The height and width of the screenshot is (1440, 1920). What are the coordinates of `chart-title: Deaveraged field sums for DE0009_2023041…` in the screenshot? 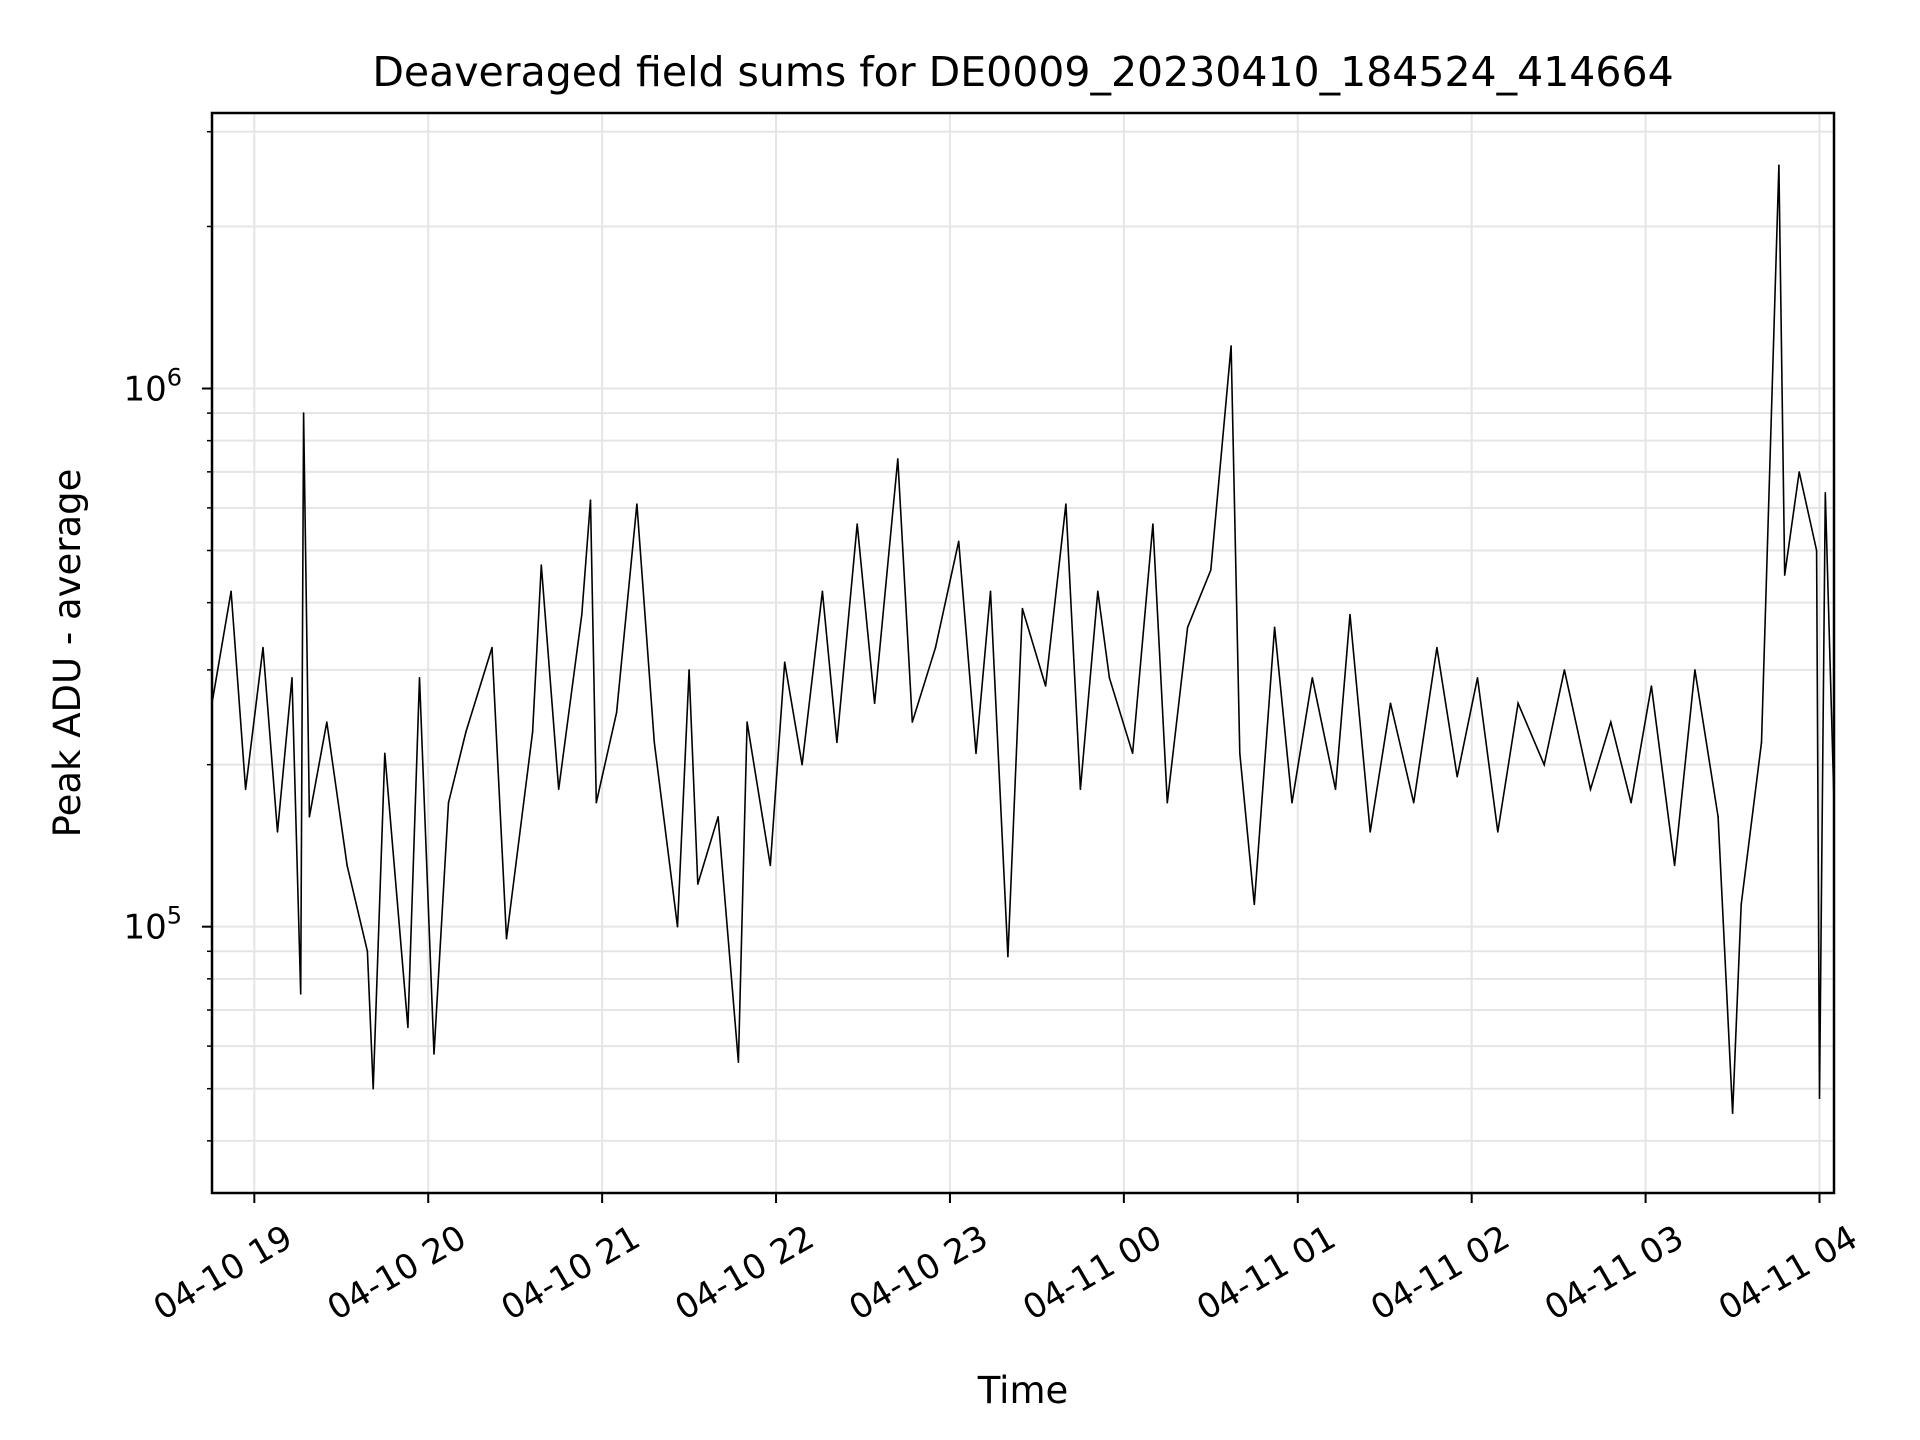 It's located at (1022, 72).